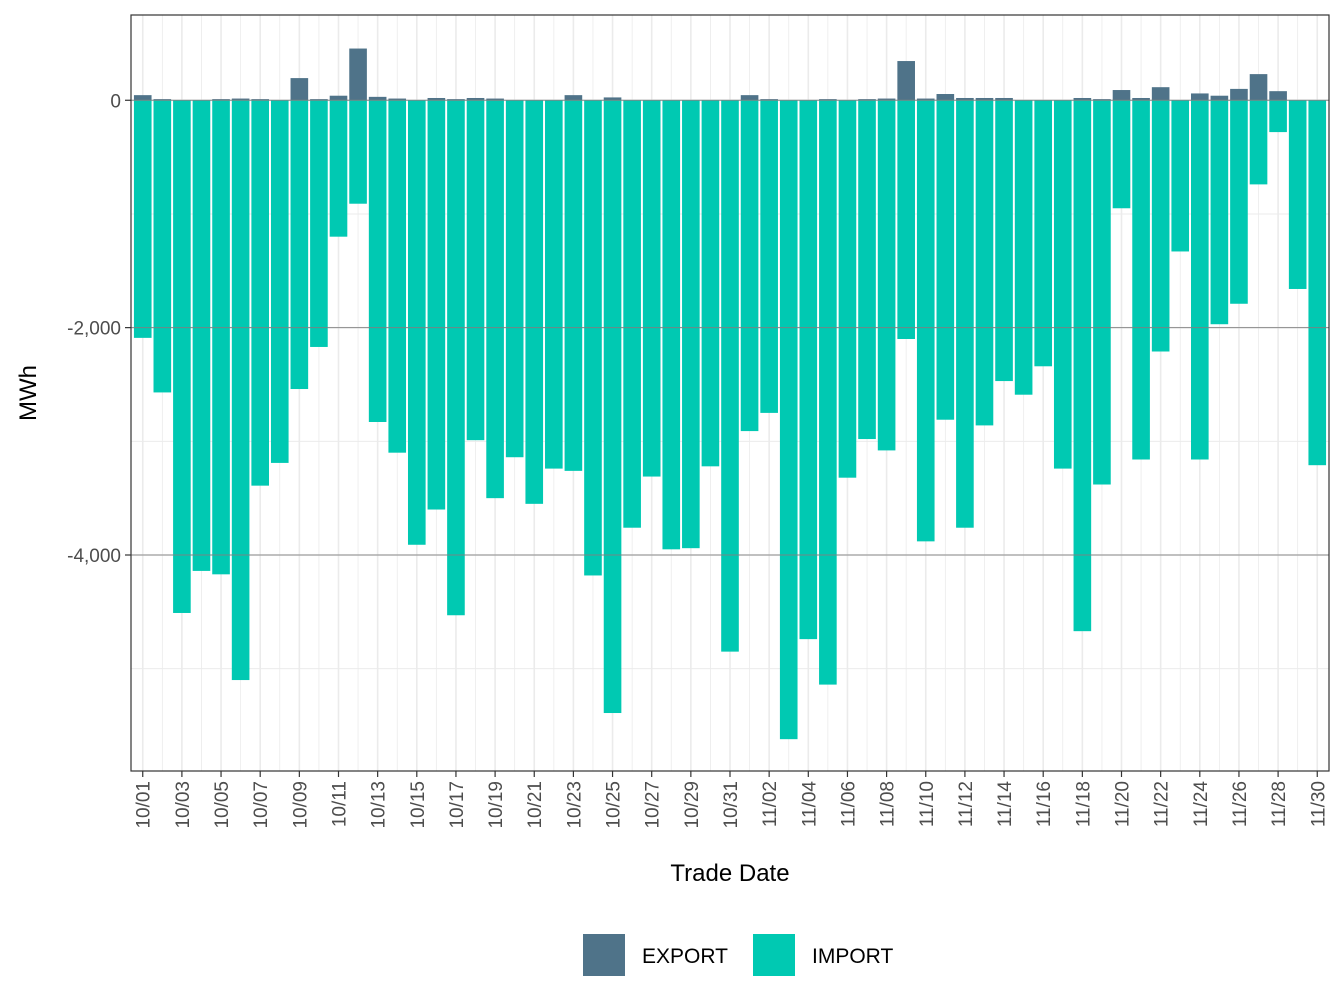 The image size is (1344, 1008). What do you see at coordinates (774, 955) in the screenshot?
I see `legend-swatch-import` at bounding box center [774, 955].